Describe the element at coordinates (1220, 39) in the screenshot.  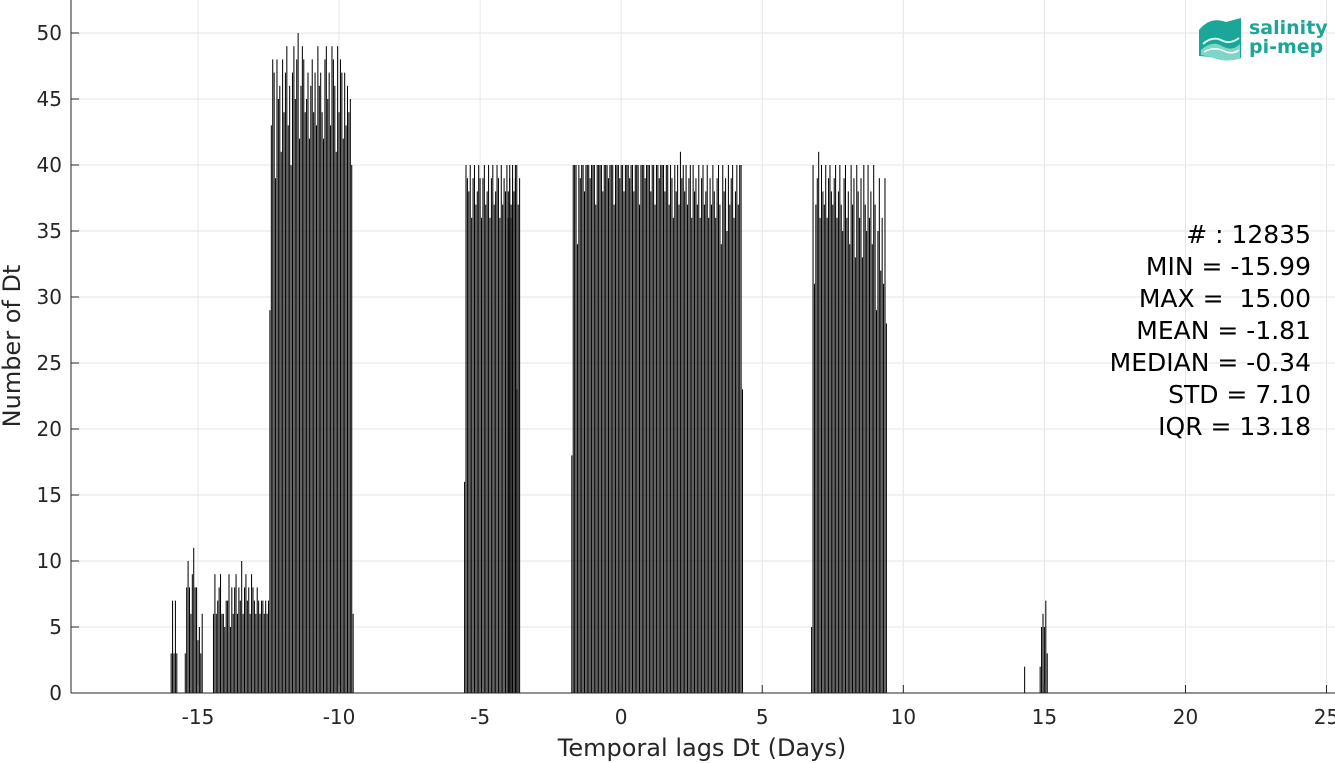
I see `wave-logo-icon` at that location.